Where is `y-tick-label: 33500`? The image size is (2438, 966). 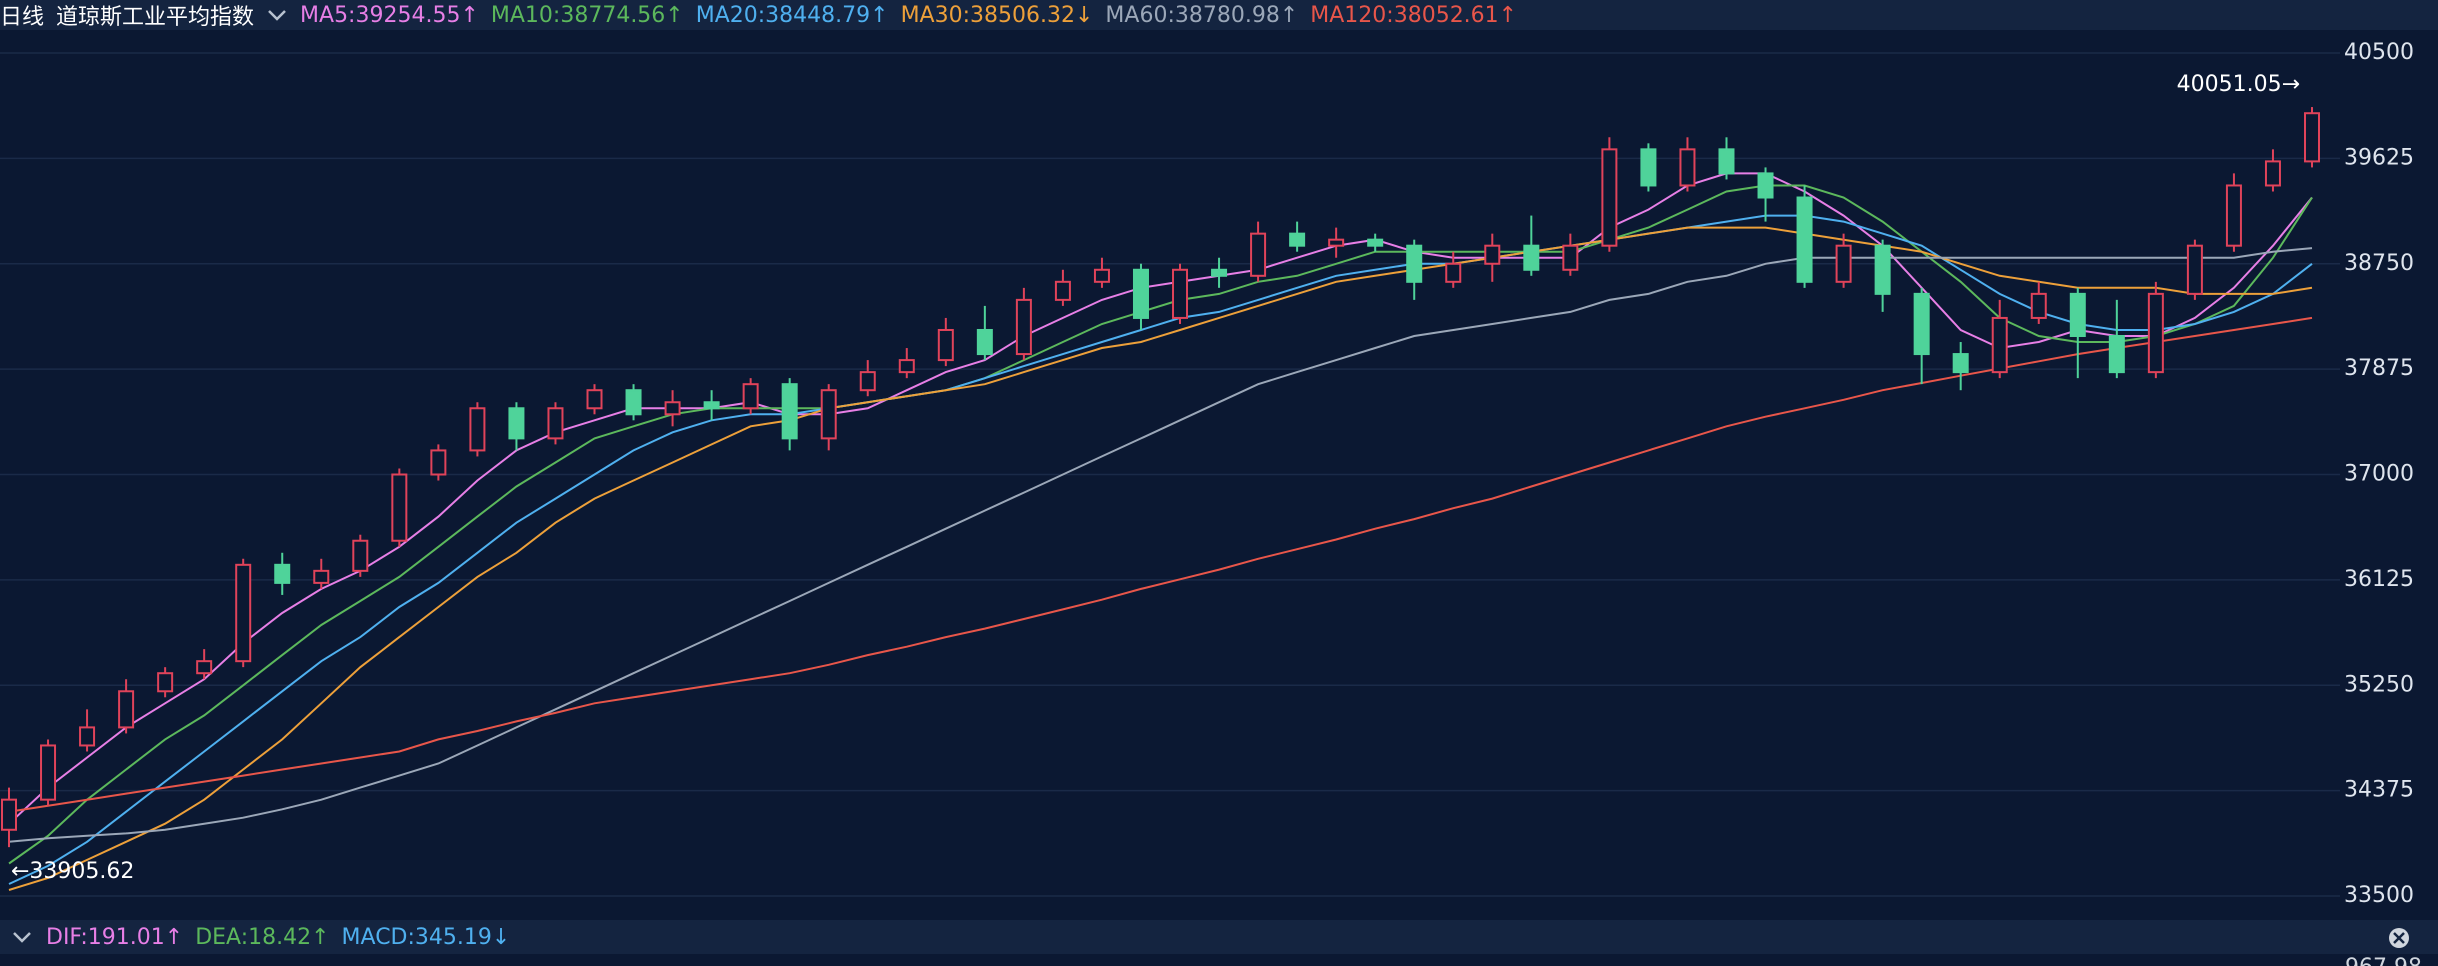 y-tick-label: 33500 is located at coordinates (2379, 895).